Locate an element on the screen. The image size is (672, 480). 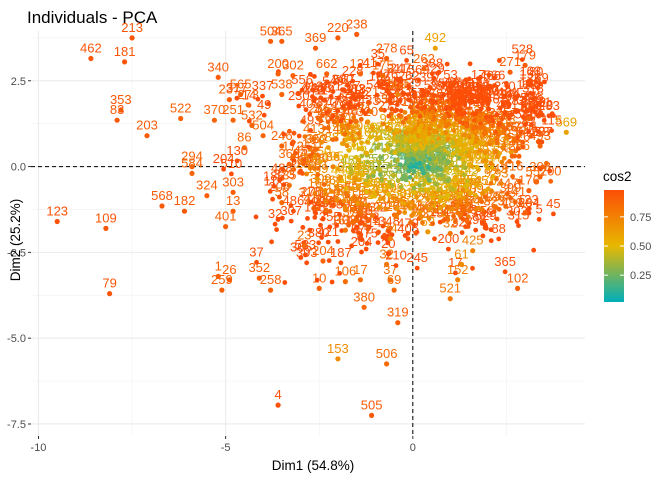
y-tick-label: -5.0 is located at coordinates (16, 339).